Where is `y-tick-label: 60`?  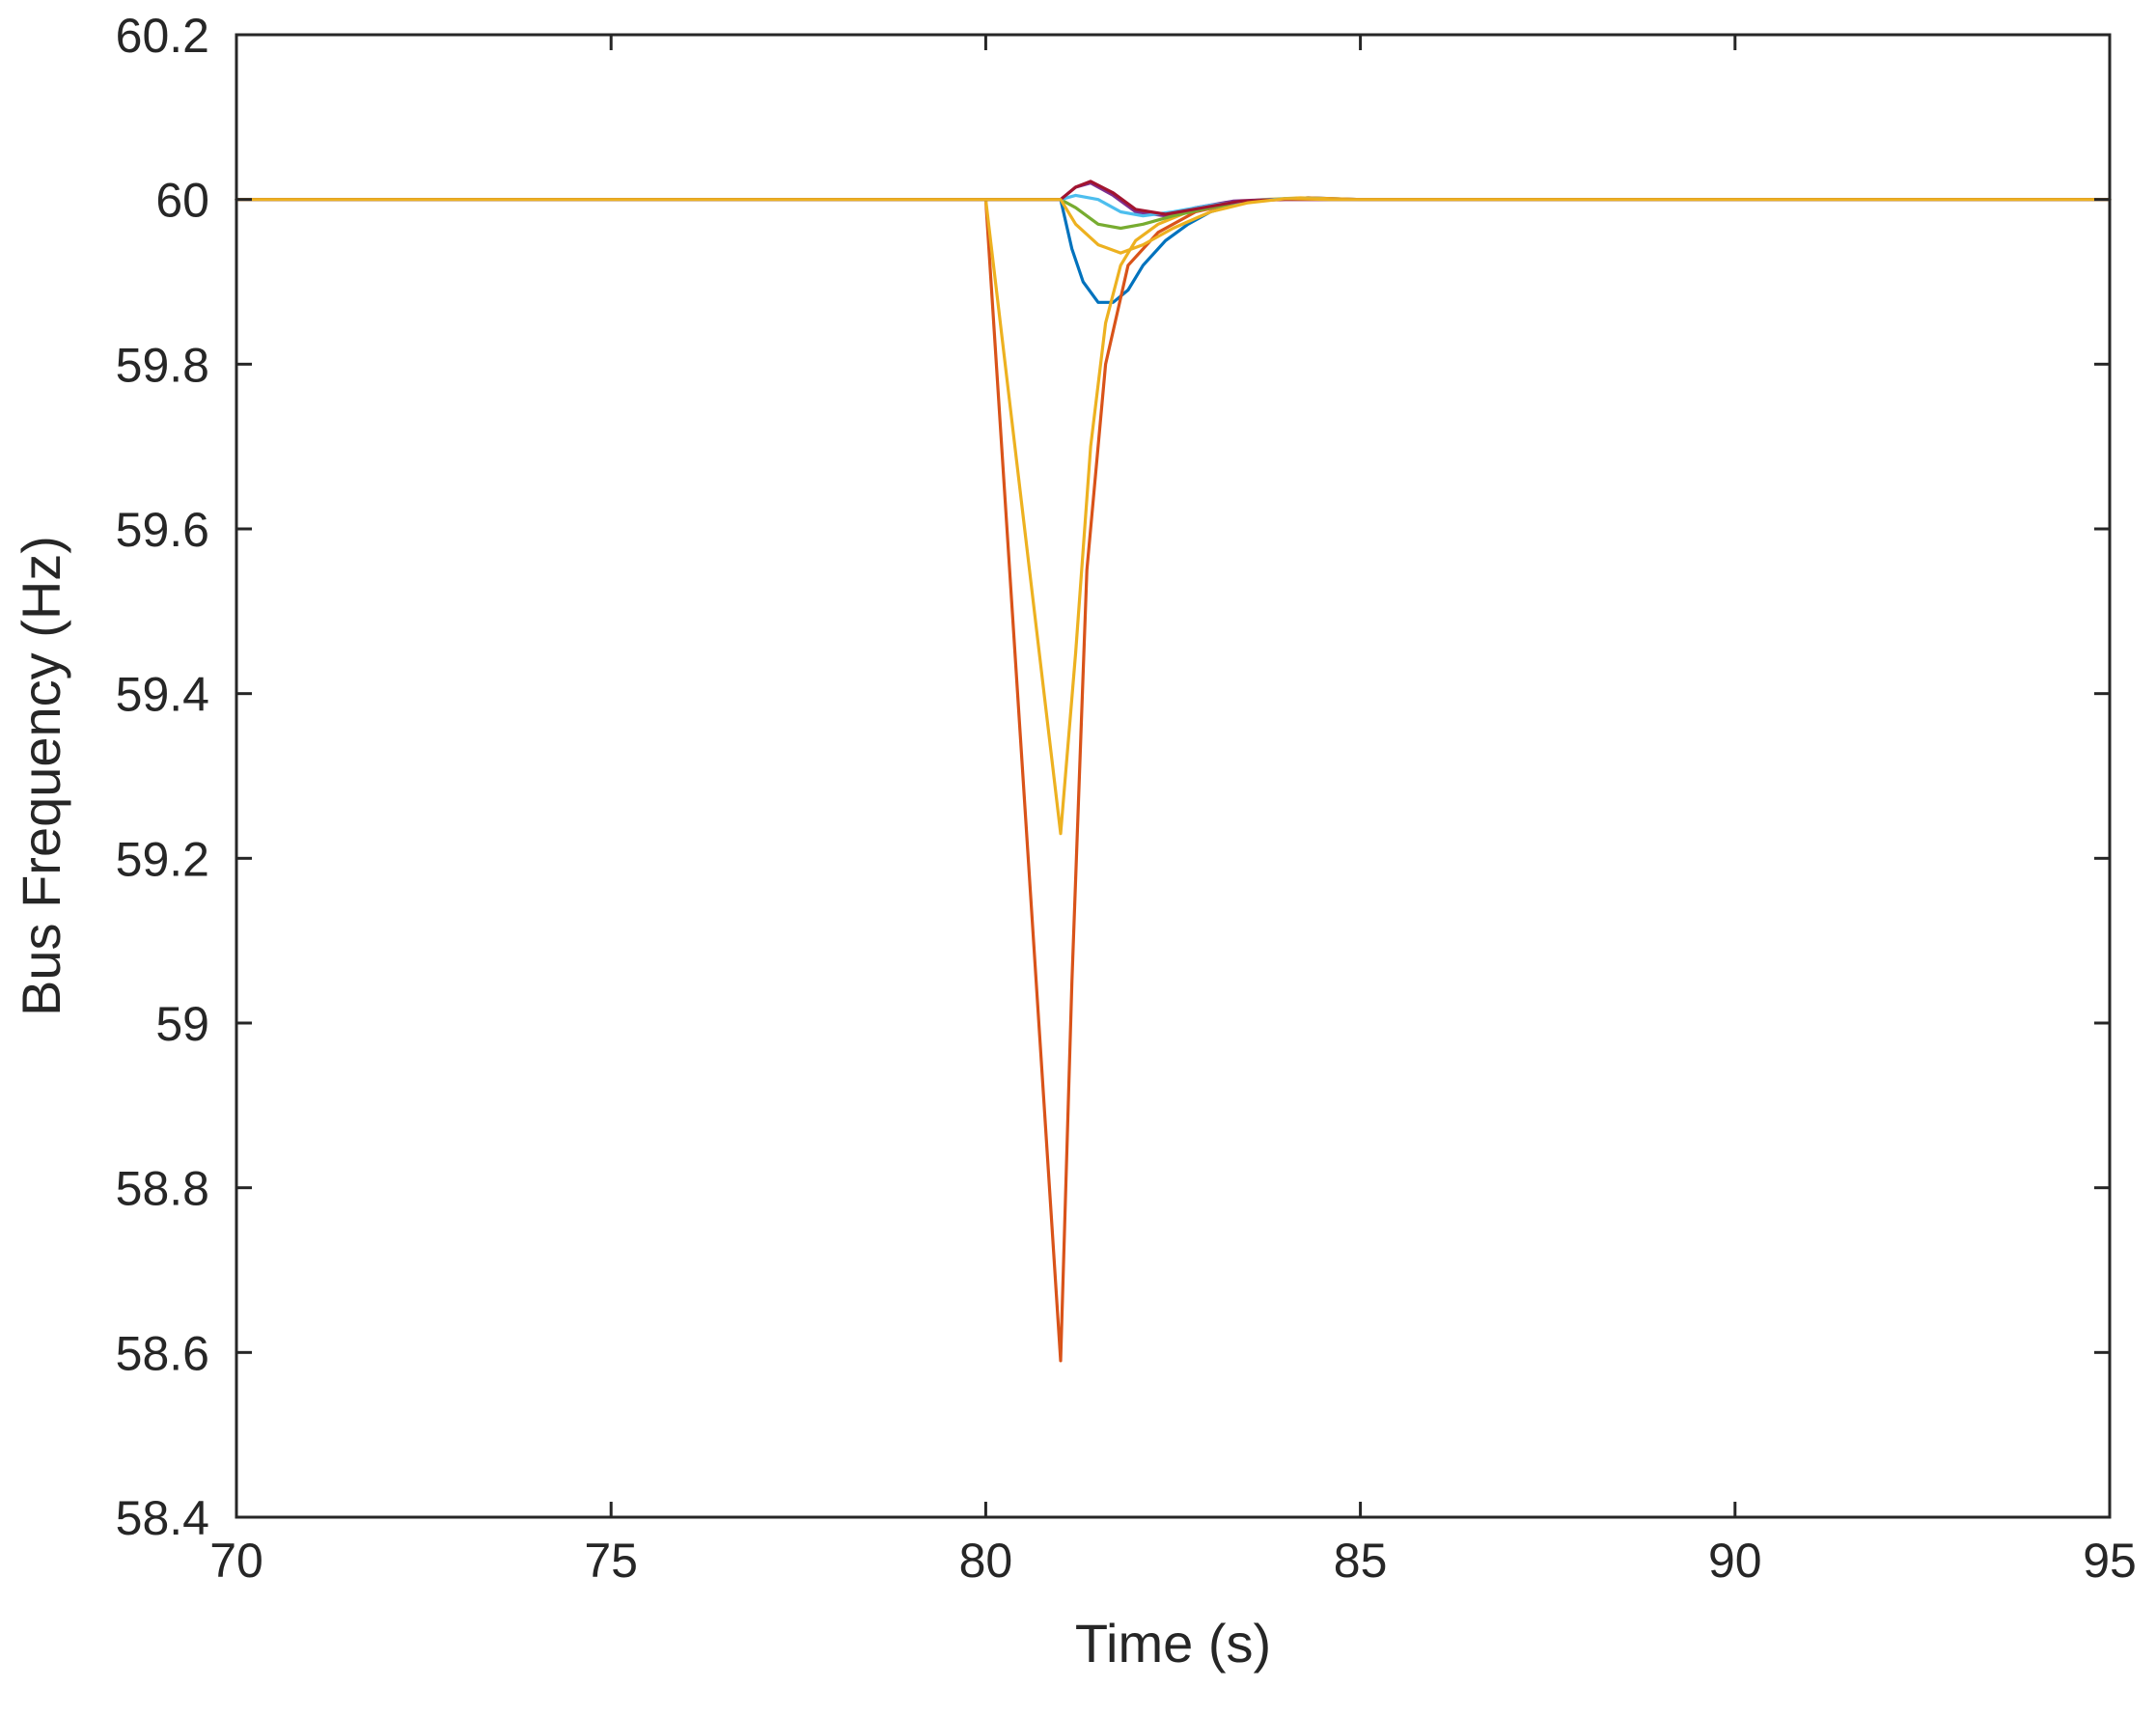
y-tick-label: 60 is located at coordinates (182, 201).